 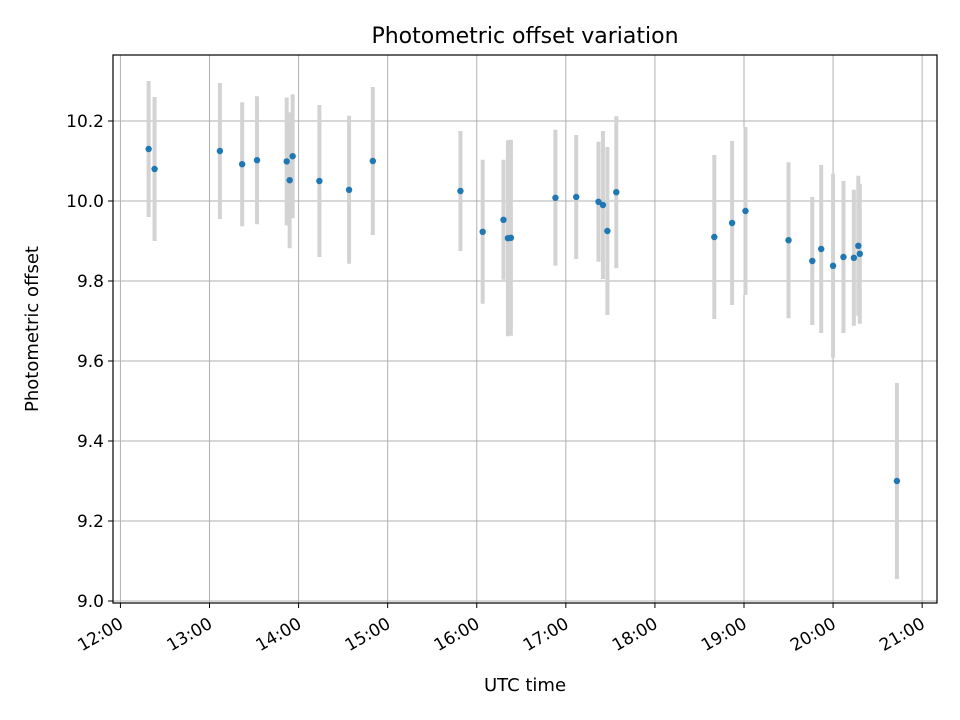 What do you see at coordinates (813, 635) in the screenshot?
I see `x-tick-label: 20:00` at bounding box center [813, 635].